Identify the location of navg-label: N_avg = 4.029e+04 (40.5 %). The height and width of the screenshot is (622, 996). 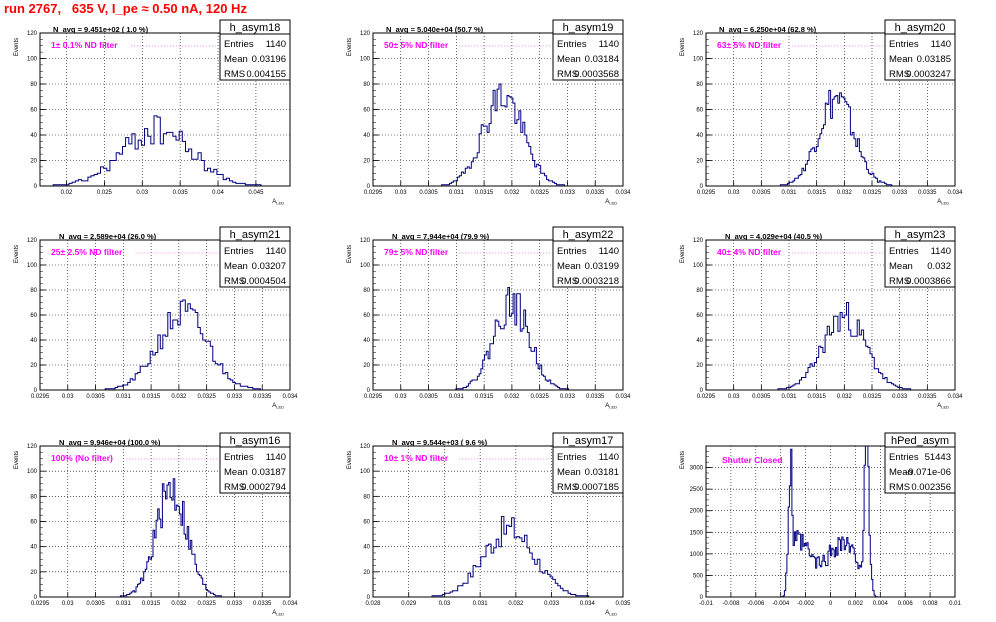
(774, 236).